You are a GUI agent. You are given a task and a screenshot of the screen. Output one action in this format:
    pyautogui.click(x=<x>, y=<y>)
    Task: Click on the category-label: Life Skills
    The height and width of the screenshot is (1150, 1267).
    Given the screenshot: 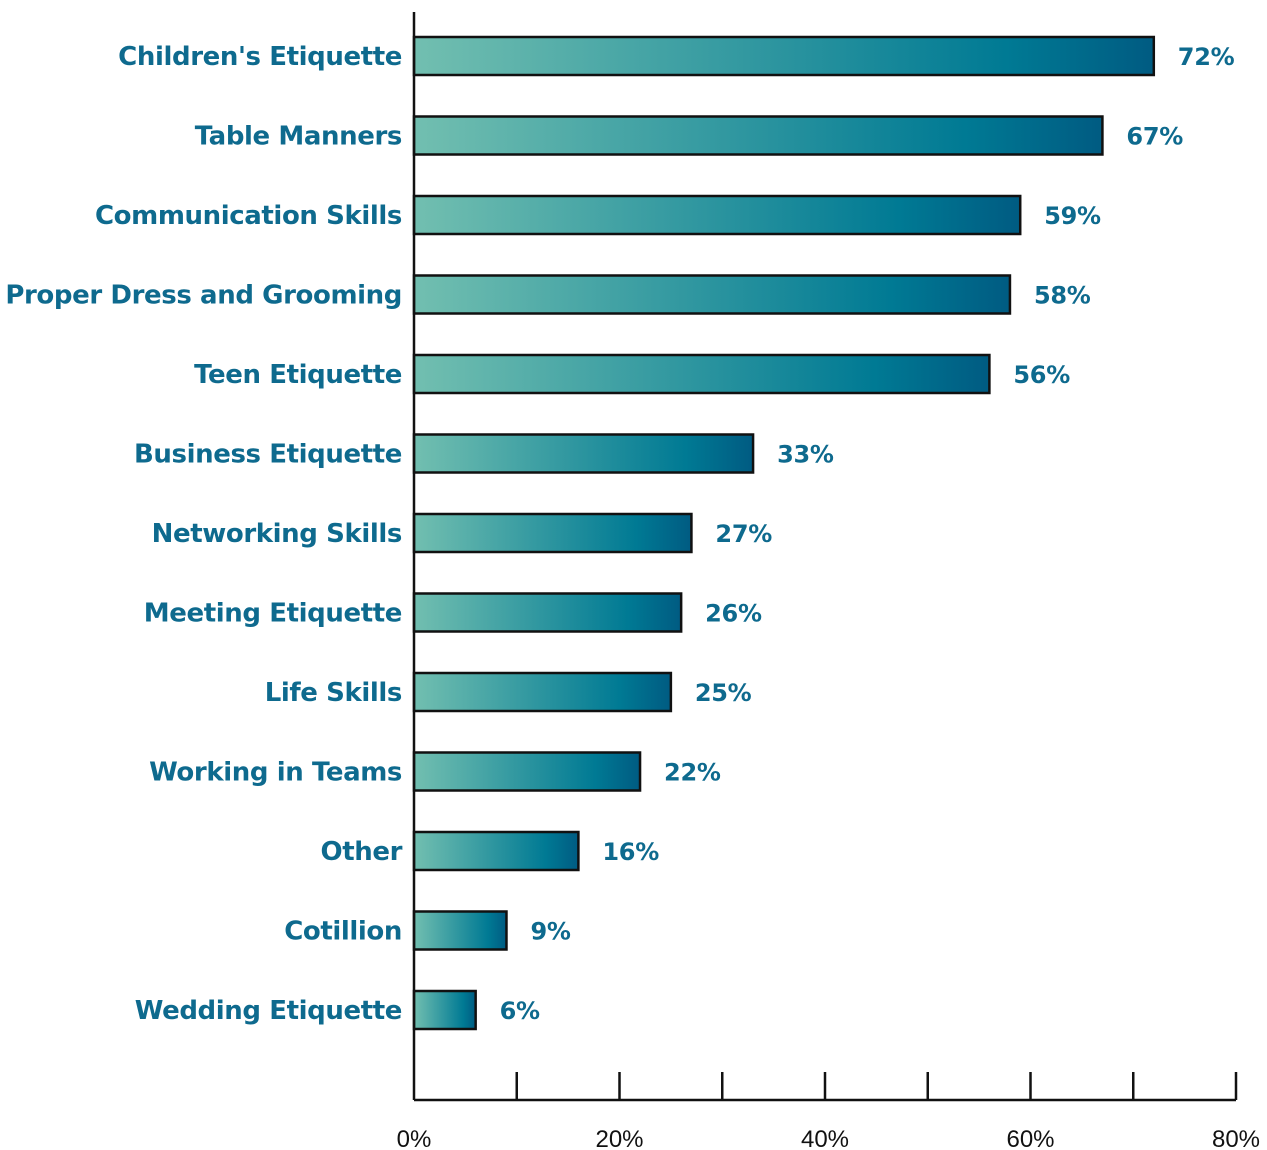 What is the action you would take?
    pyautogui.click(x=333, y=693)
    